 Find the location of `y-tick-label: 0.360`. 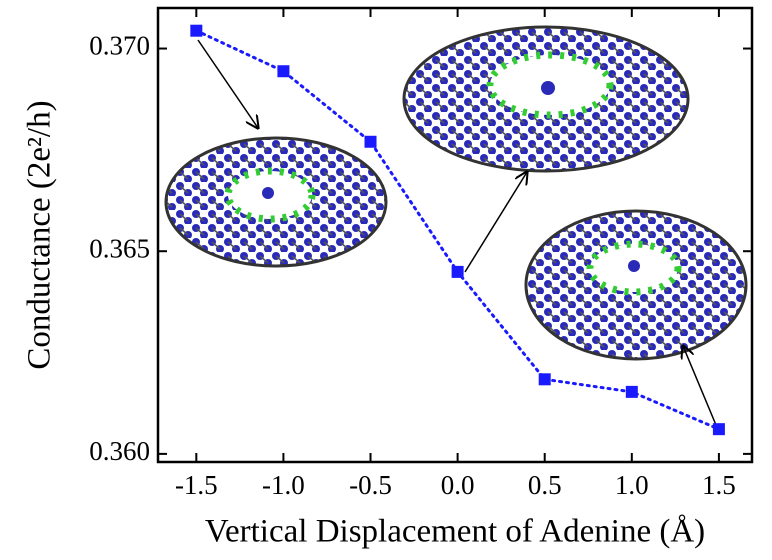

y-tick-label: 0.360 is located at coordinates (119, 451).